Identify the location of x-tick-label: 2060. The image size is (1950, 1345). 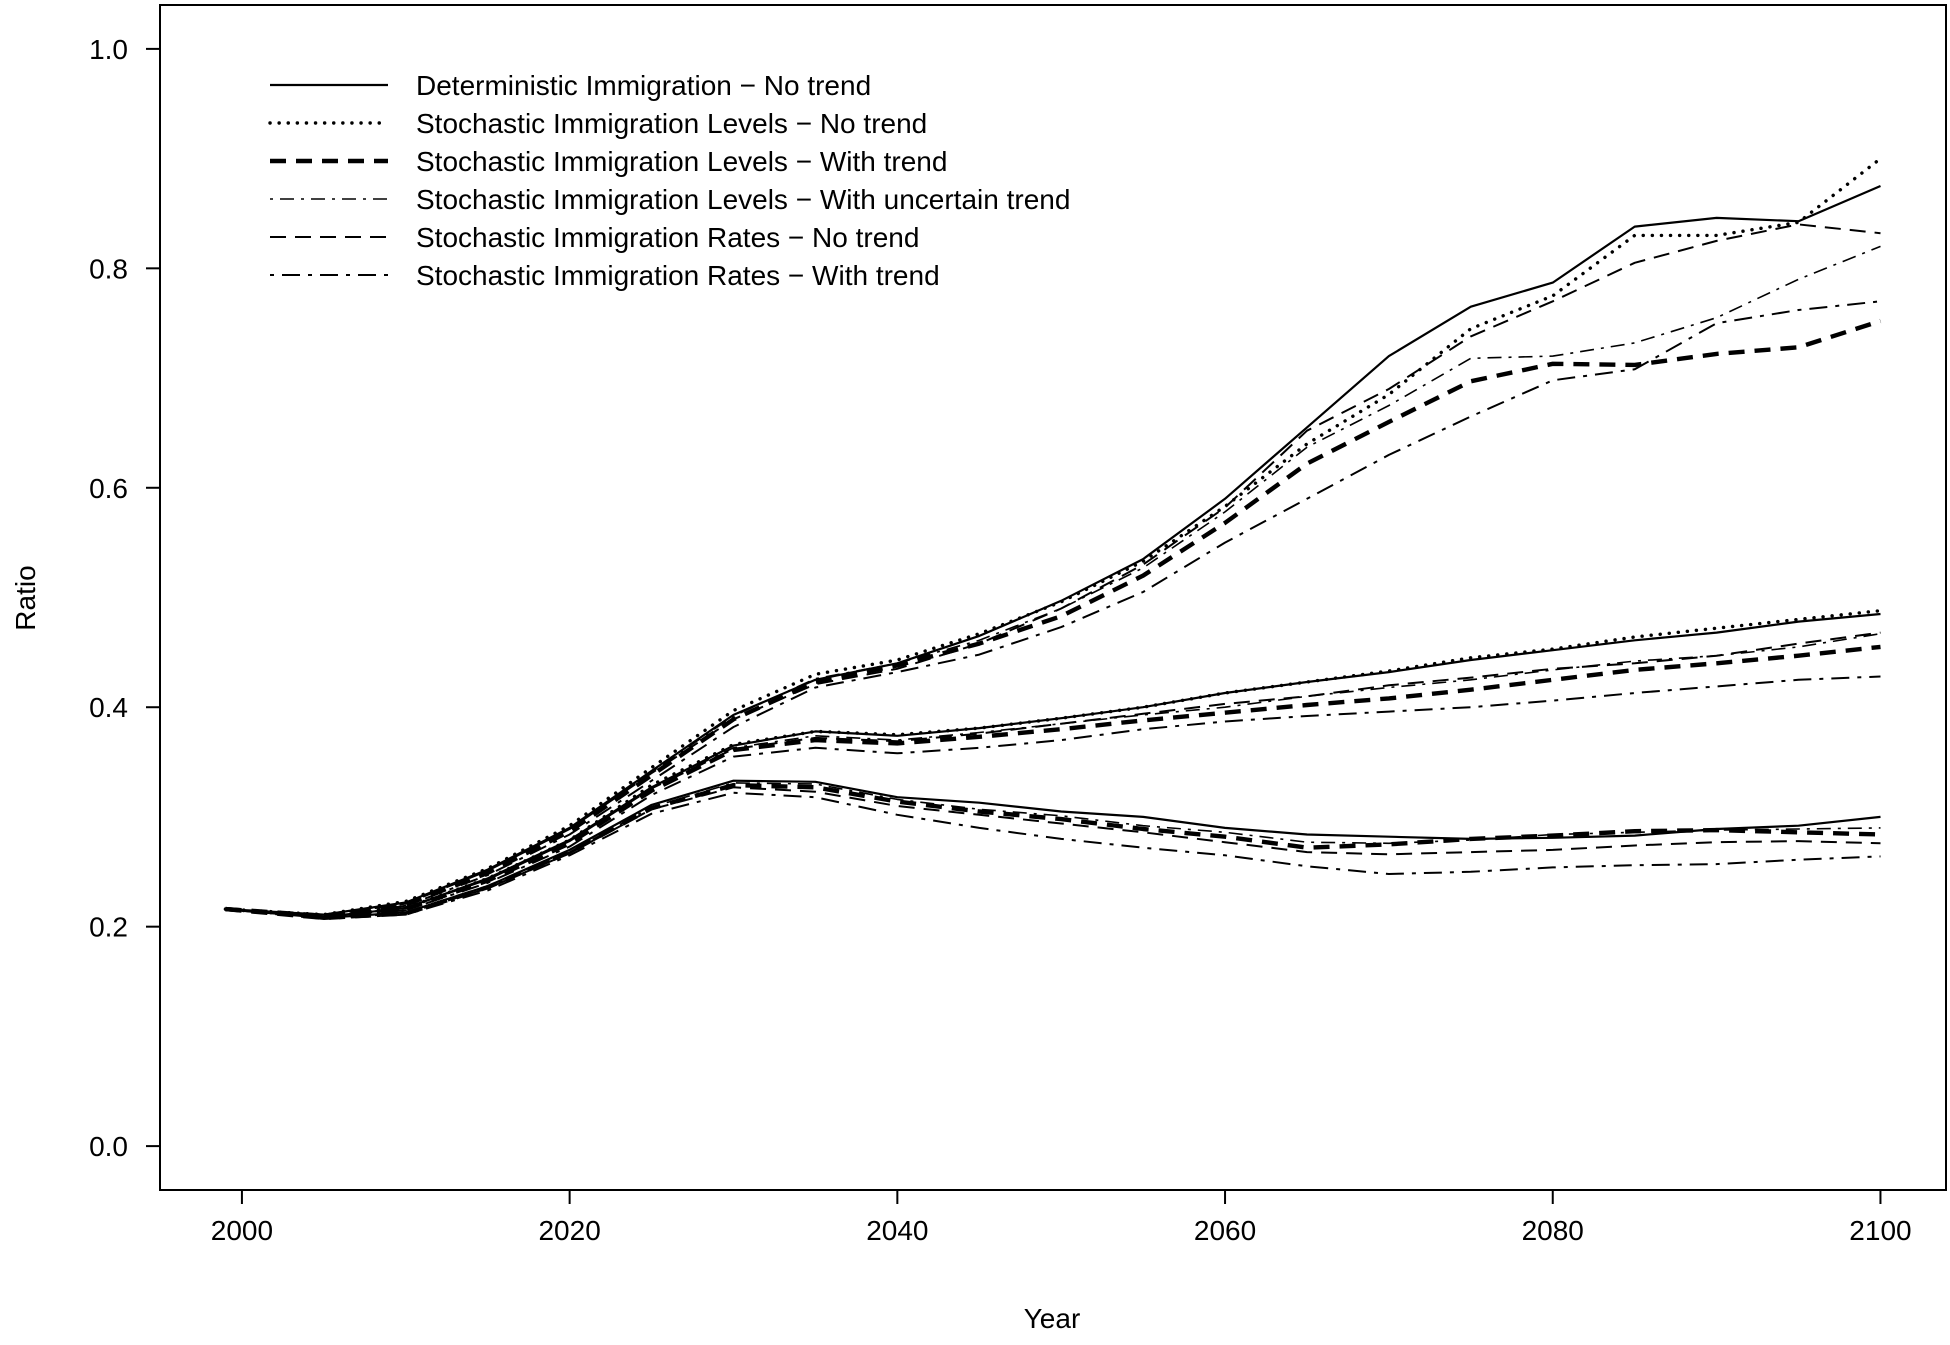
(1225, 1230).